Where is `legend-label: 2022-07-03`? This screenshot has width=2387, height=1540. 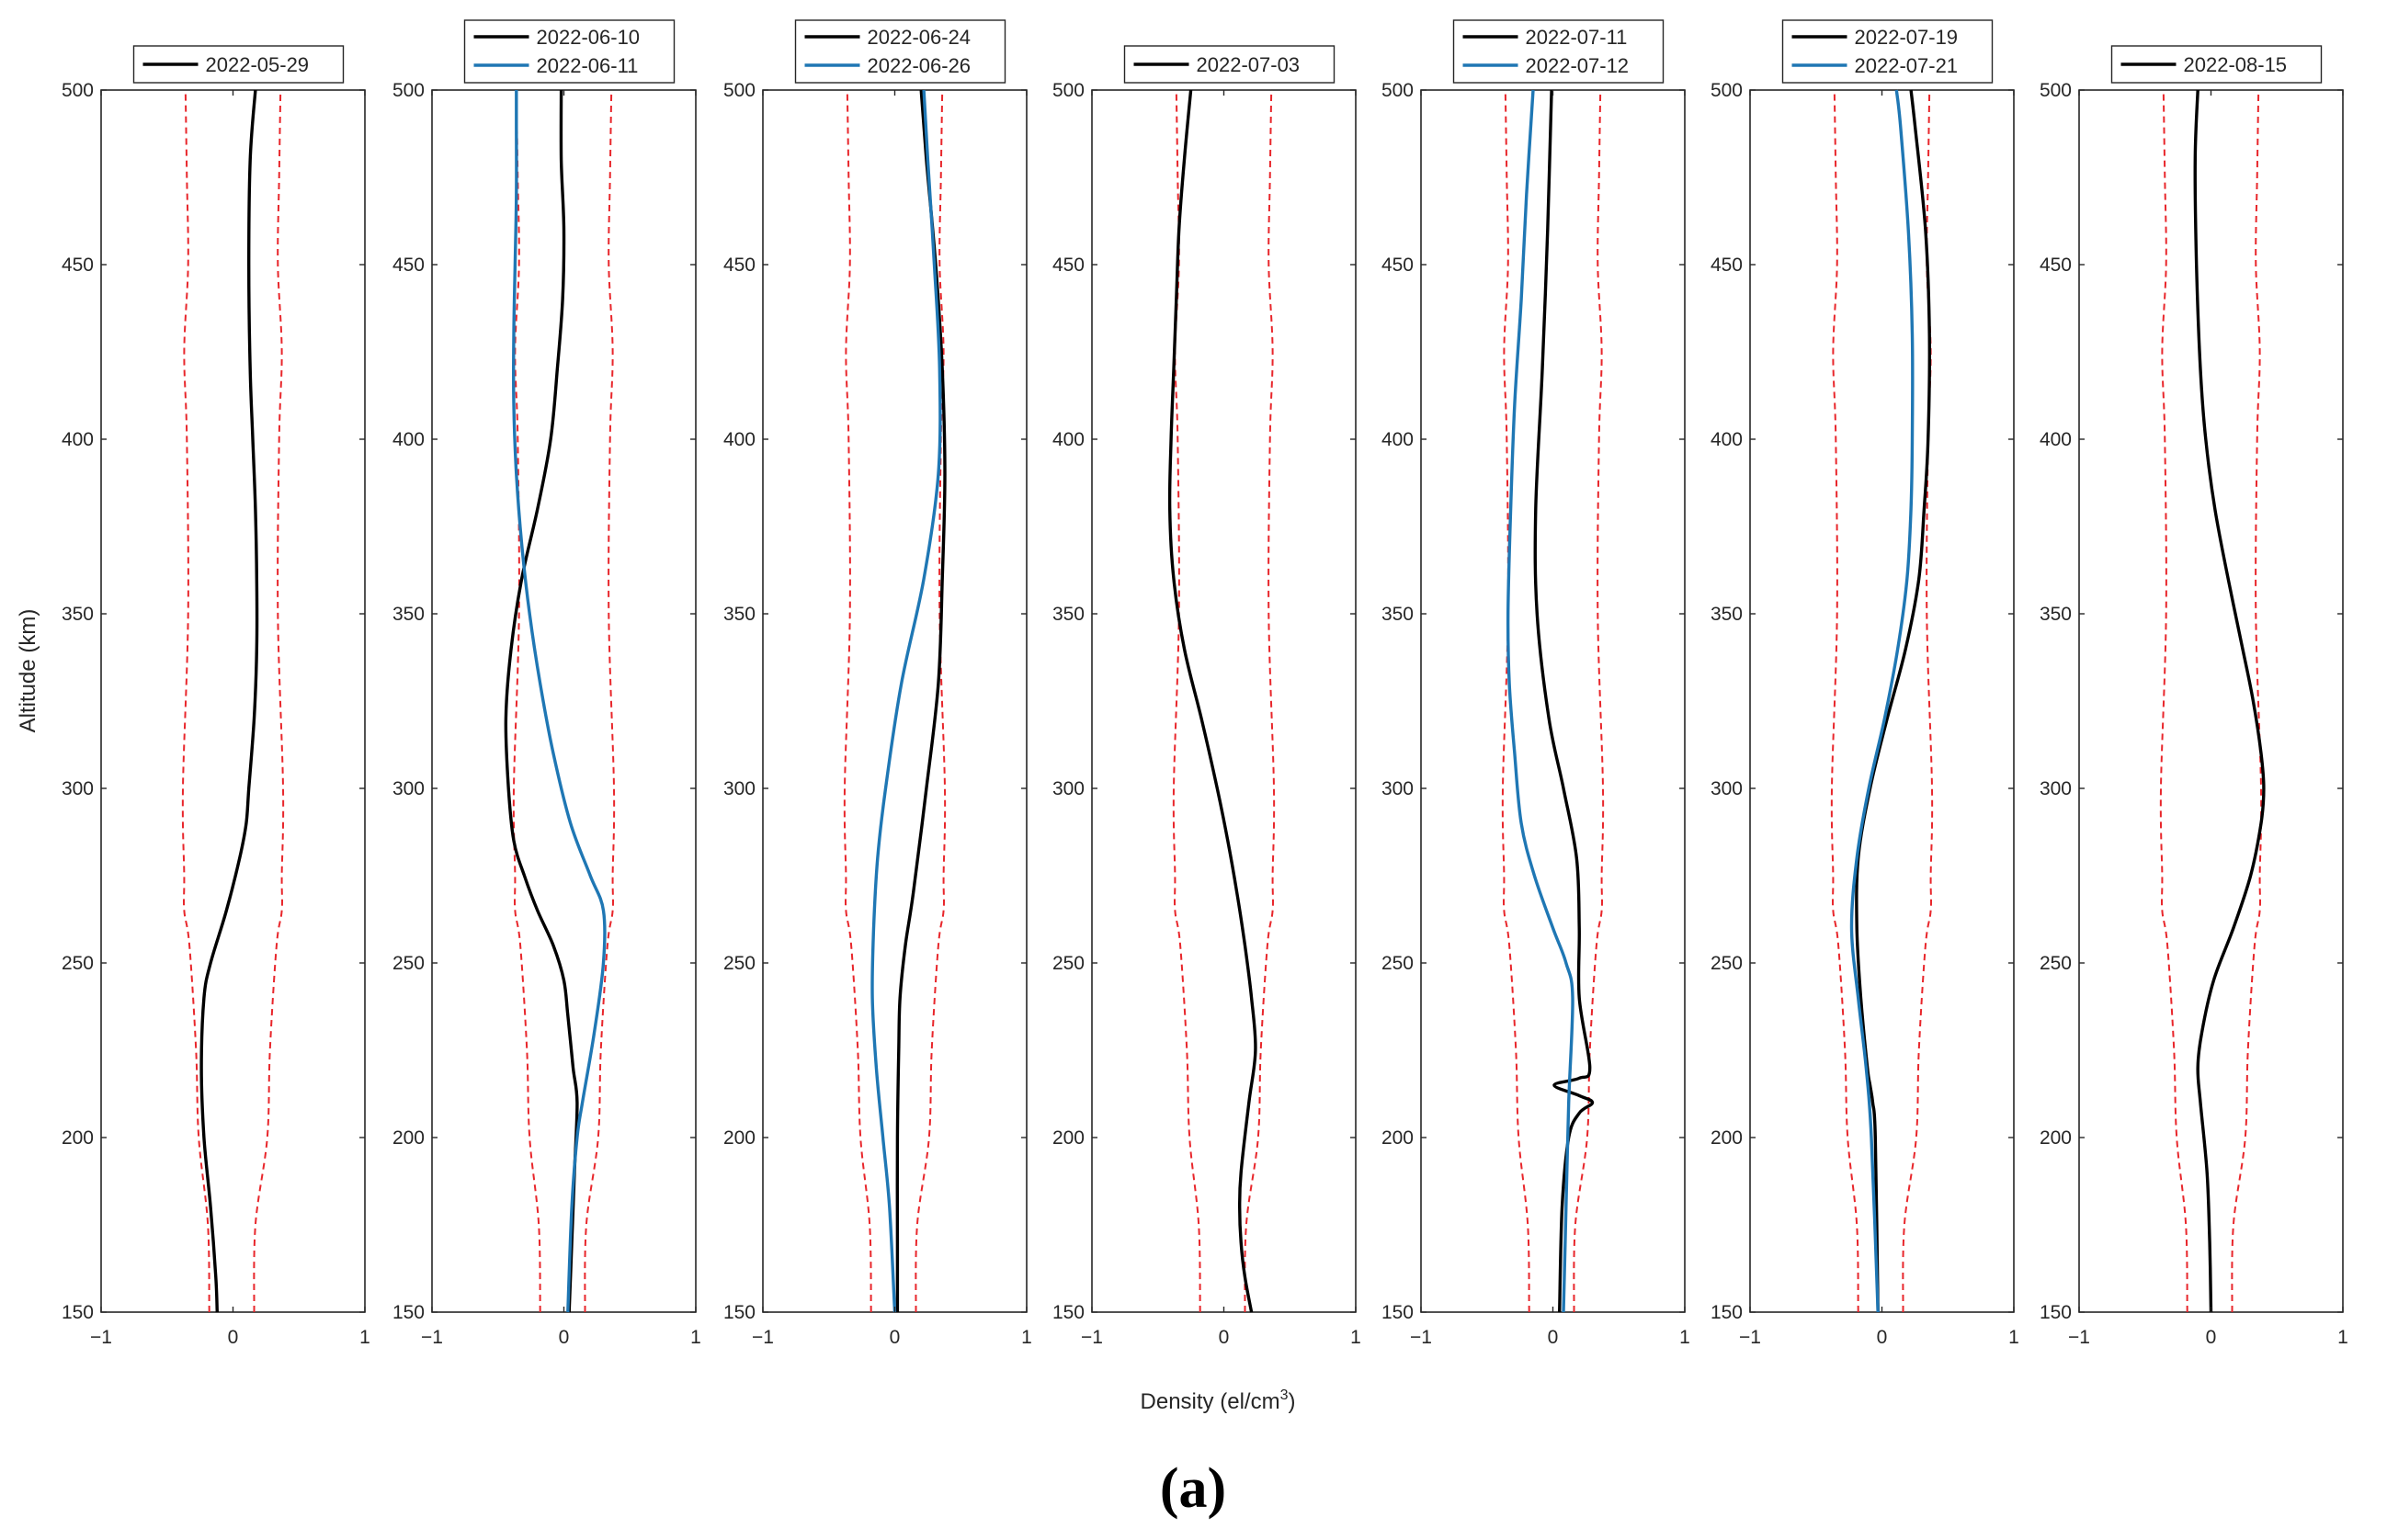
legend-label: 2022-07-03 is located at coordinates (1249, 64).